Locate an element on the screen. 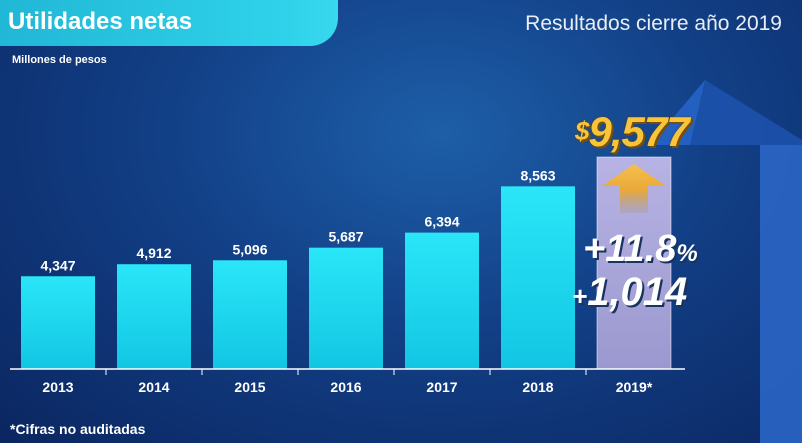  tick-label-2014: 2014 is located at coordinates (153, 387).